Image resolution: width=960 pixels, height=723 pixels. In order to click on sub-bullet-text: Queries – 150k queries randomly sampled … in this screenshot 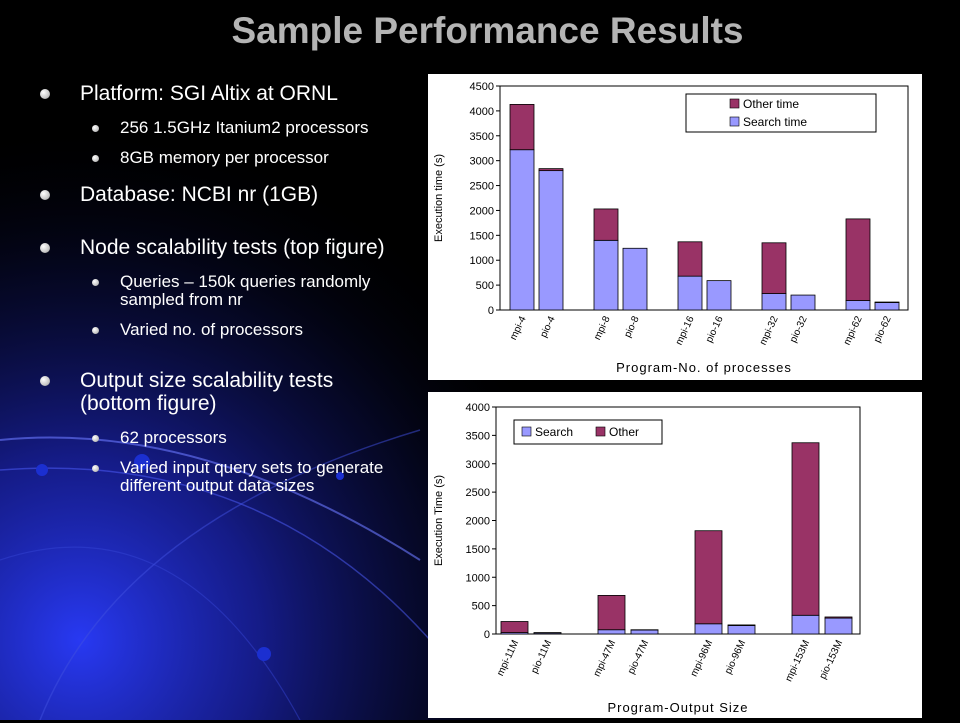, I will do `click(245, 290)`.